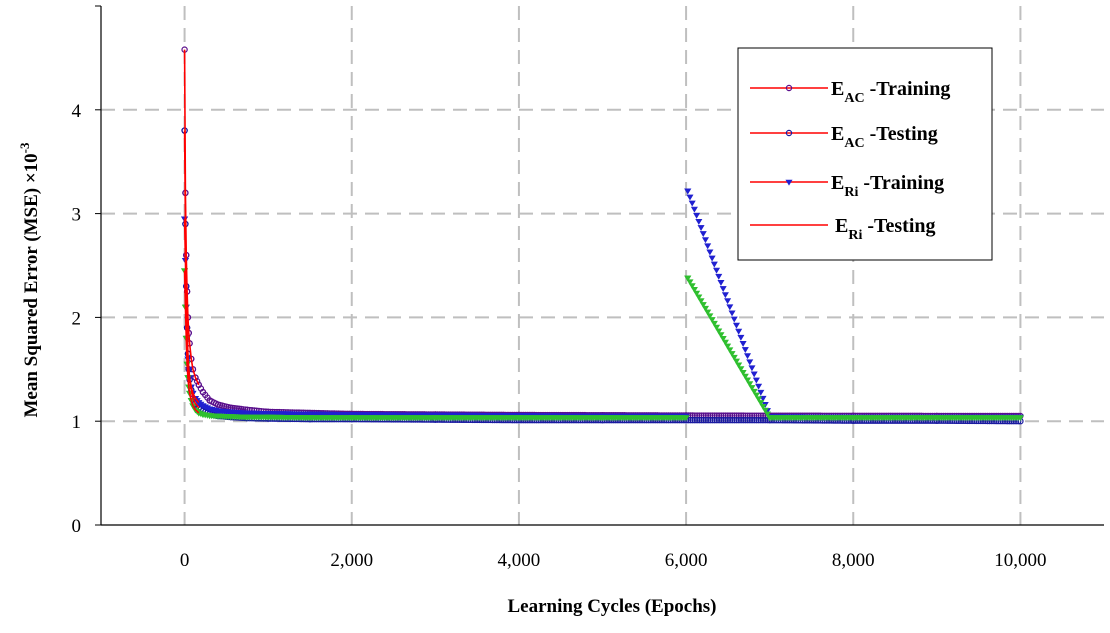  I want to click on x-tick-label: 6,000, so click(686, 560).